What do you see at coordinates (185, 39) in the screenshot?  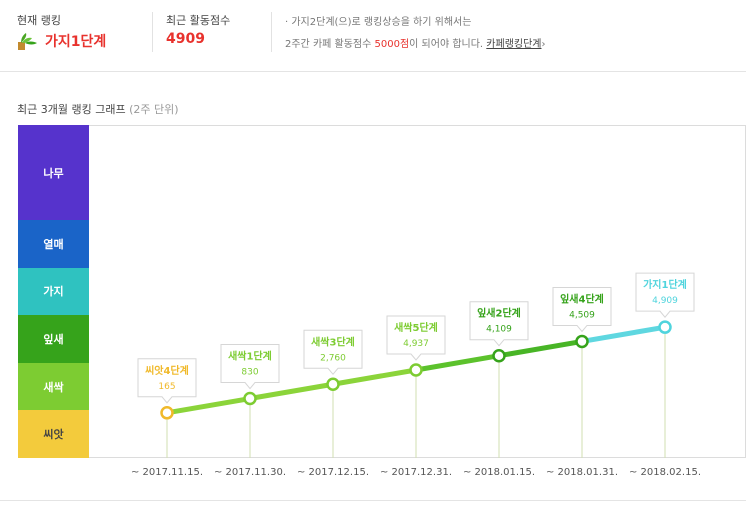 I see `recent-score-value: 4909` at bounding box center [185, 39].